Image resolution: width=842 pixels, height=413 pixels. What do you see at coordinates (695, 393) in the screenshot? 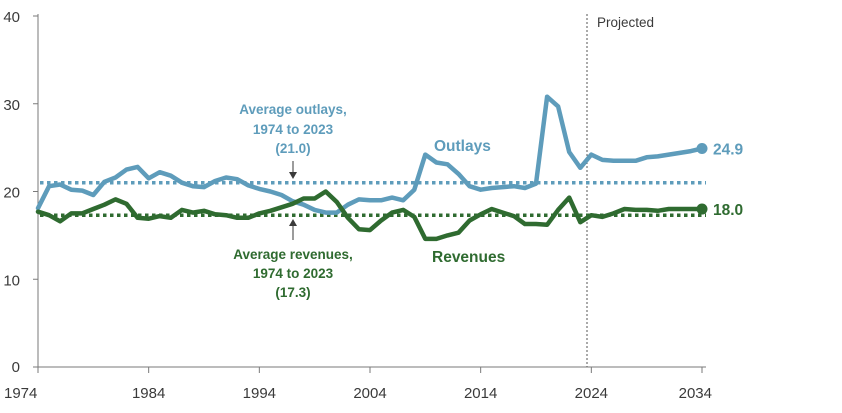
I see `x-tick-label: 2034` at bounding box center [695, 393].